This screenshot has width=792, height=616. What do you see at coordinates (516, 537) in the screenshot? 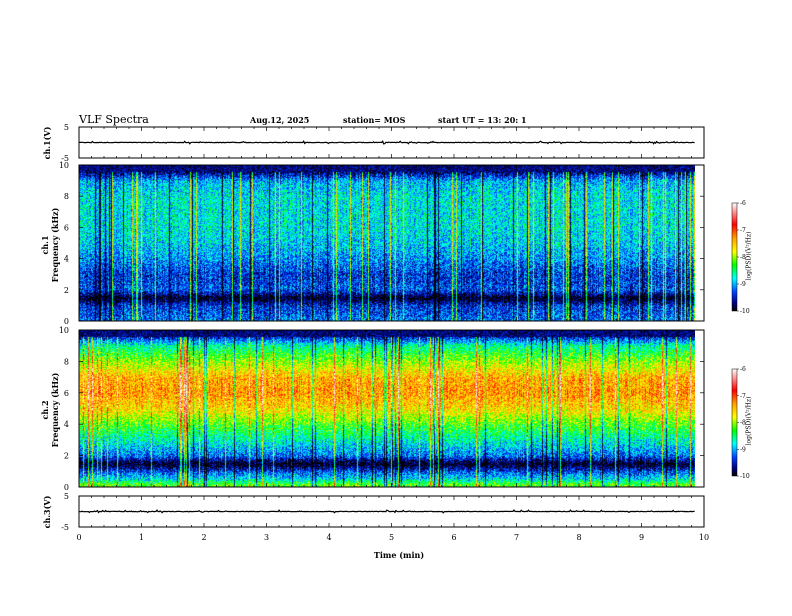
I see `time-axis-tick-label: 7` at bounding box center [516, 537].